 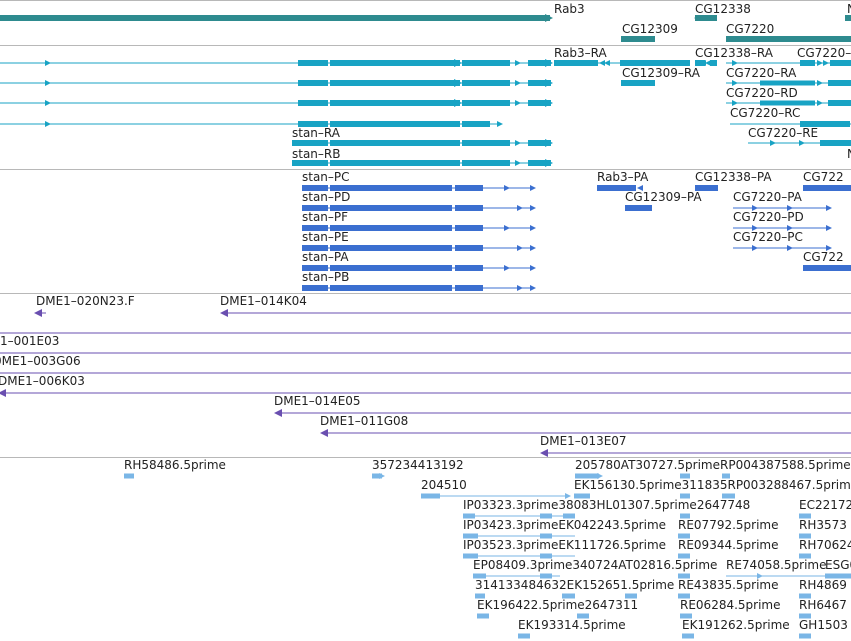 I want to click on est-label: RE43835.5prime, so click(x=728, y=585).